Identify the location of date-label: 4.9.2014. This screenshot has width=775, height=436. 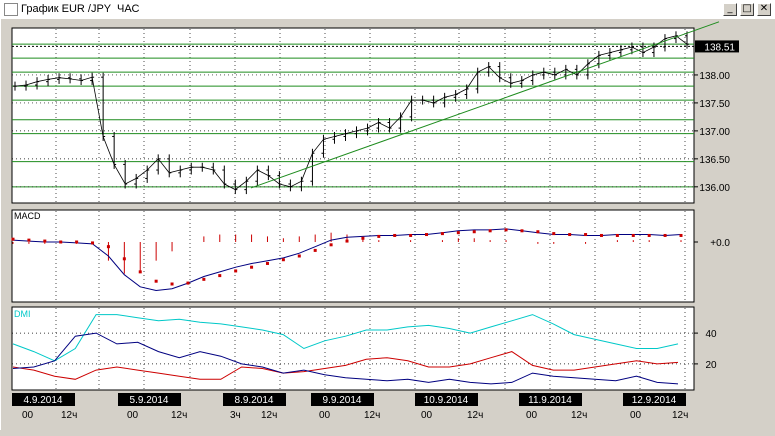
(43, 400).